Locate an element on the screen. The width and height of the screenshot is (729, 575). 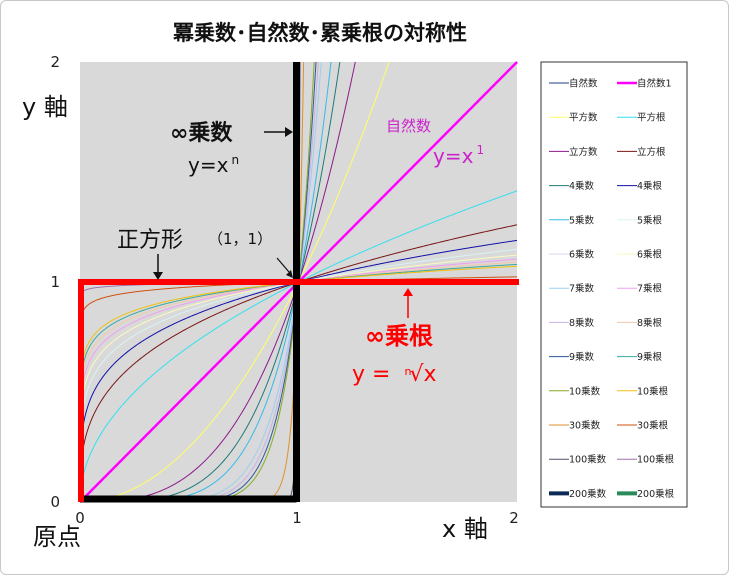
y-tick-0: 0 is located at coordinates (55, 502).